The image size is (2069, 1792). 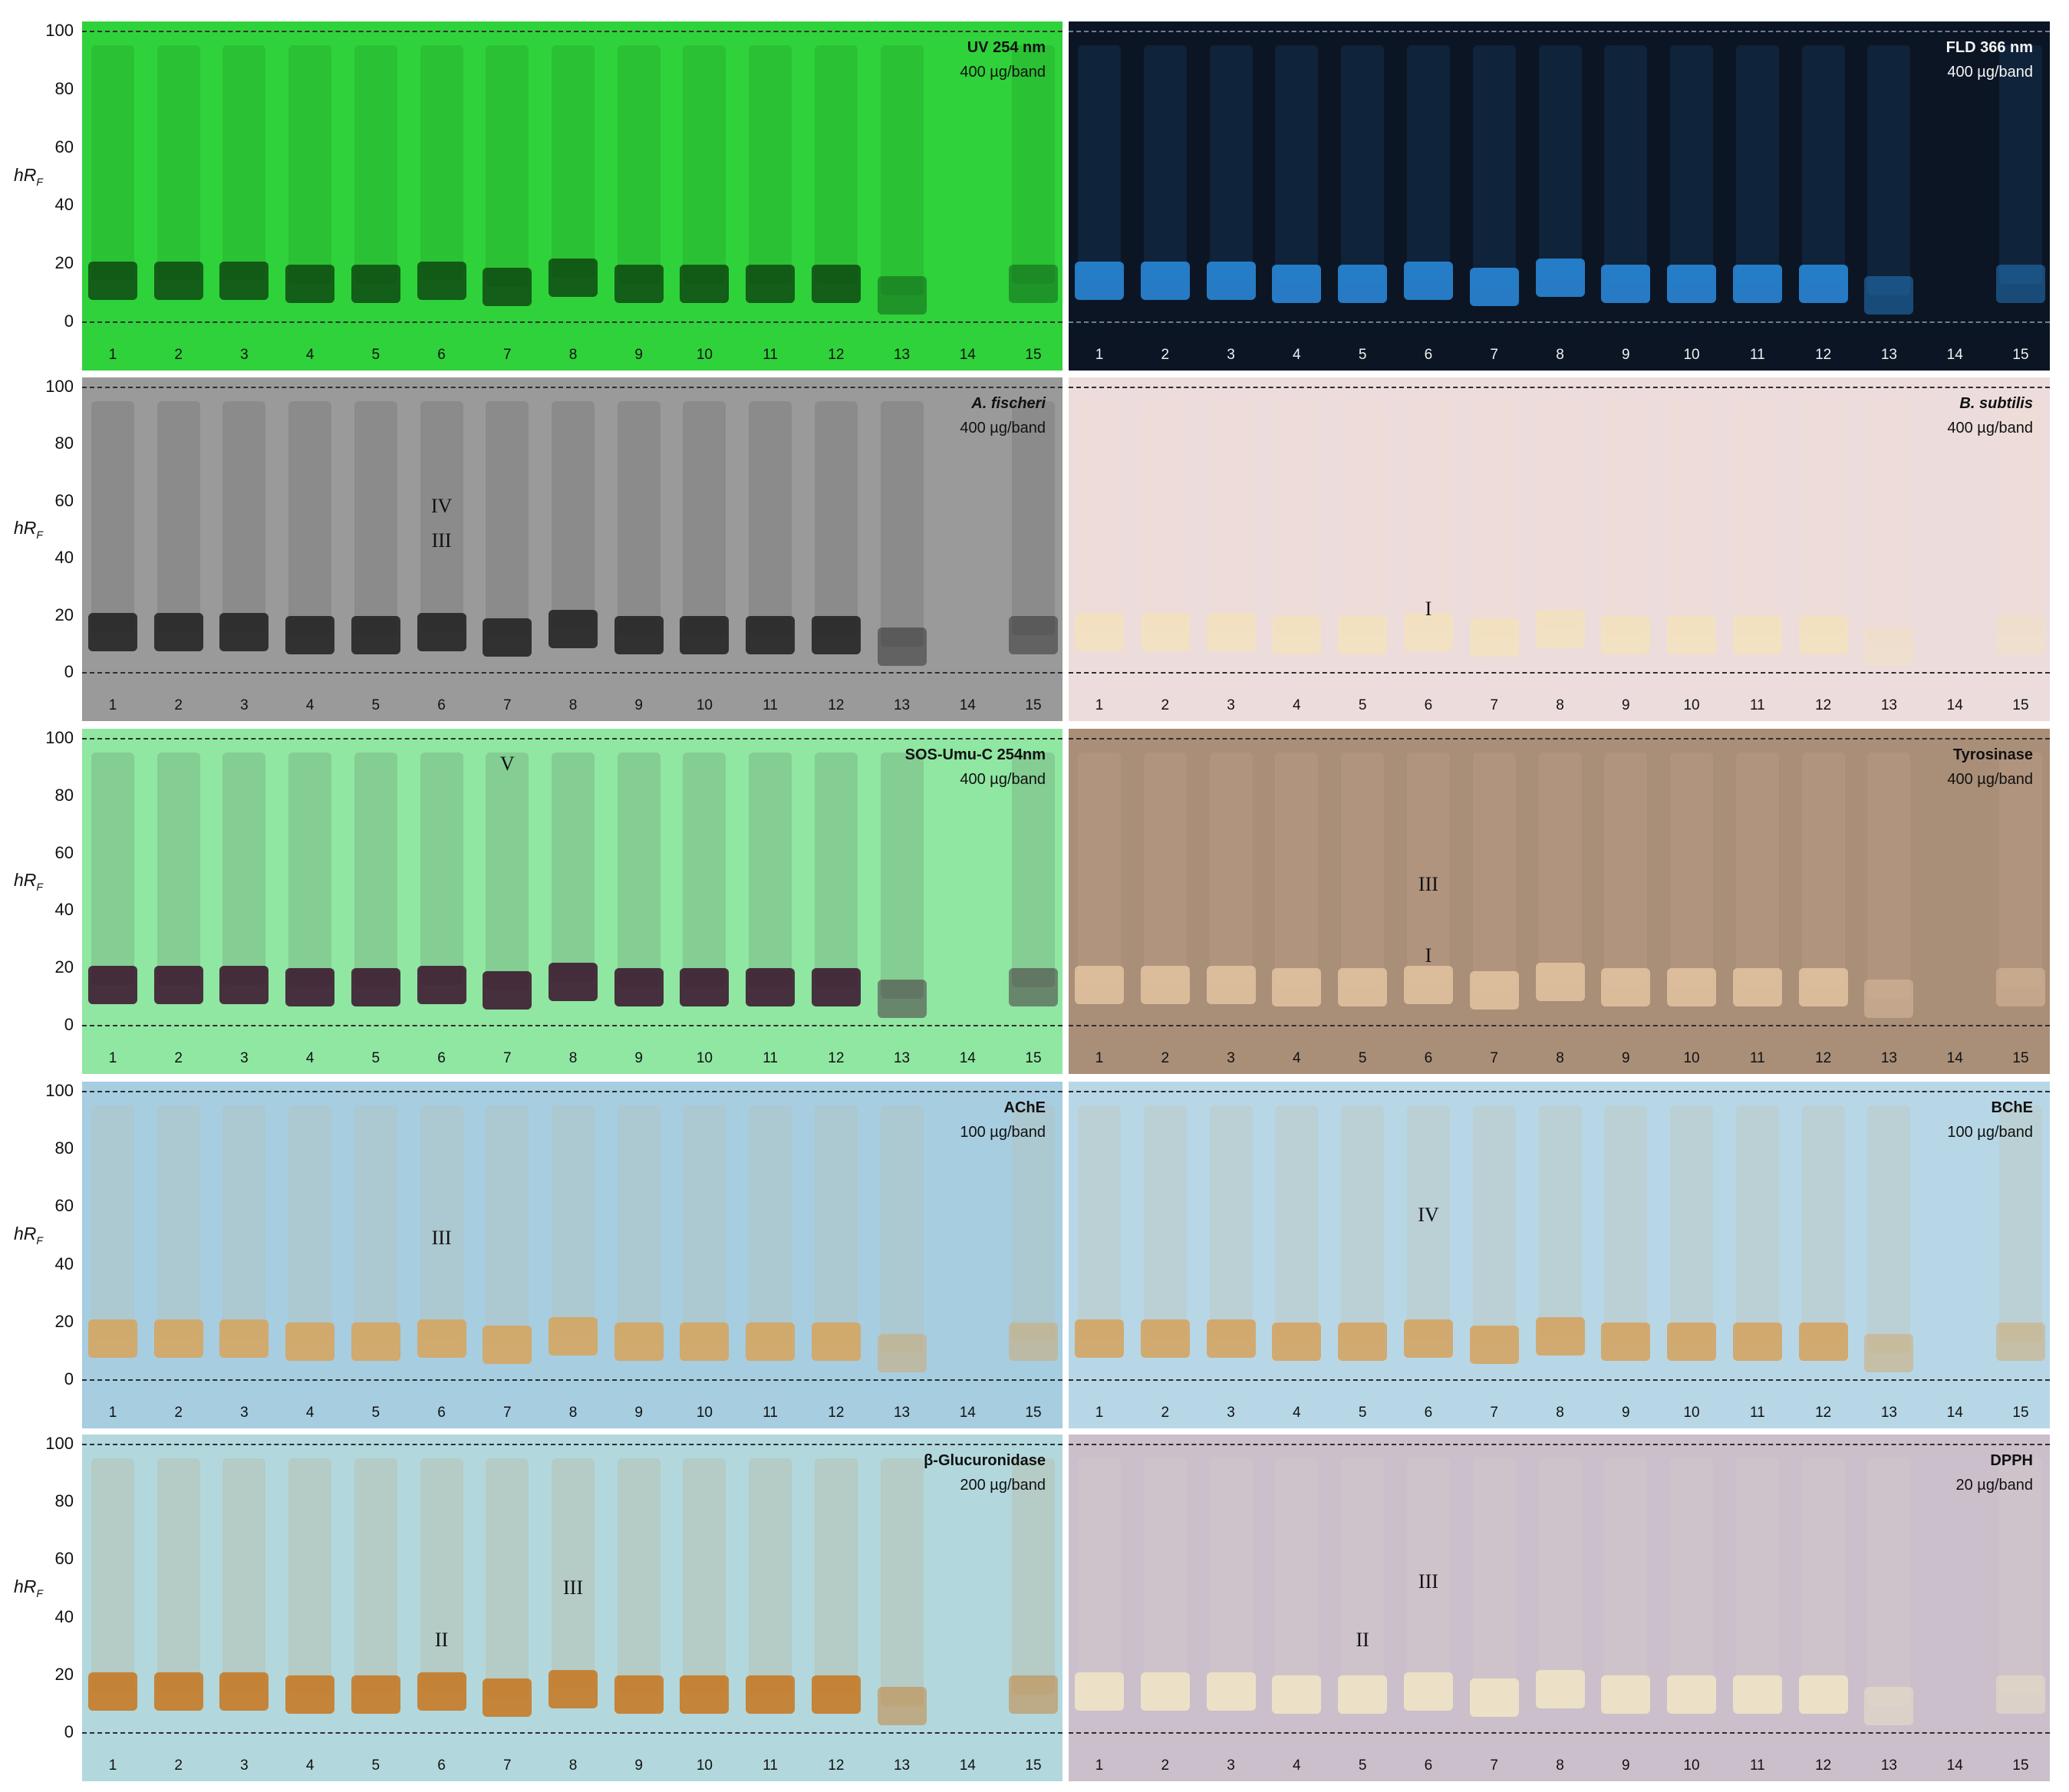 What do you see at coordinates (2020, 705) in the screenshot?
I see `lane-number: 15` at bounding box center [2020, 705].